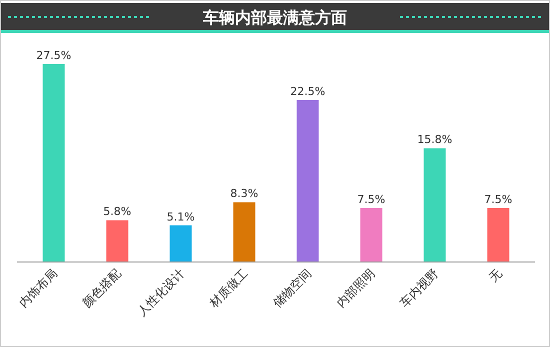  I want to click on data-label: 8.3%, so click(244, 193).